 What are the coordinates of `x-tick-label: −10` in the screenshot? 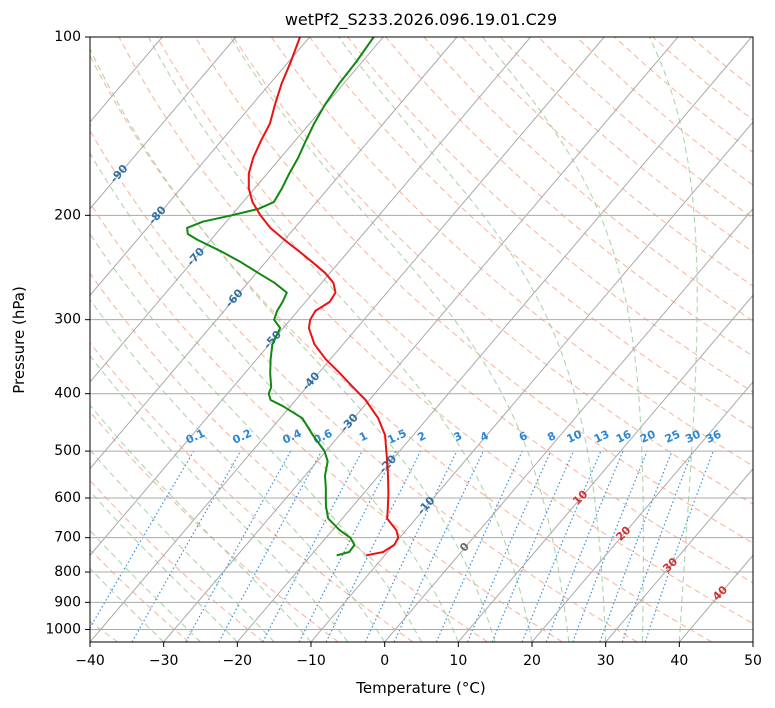 It's located at (311, 661).